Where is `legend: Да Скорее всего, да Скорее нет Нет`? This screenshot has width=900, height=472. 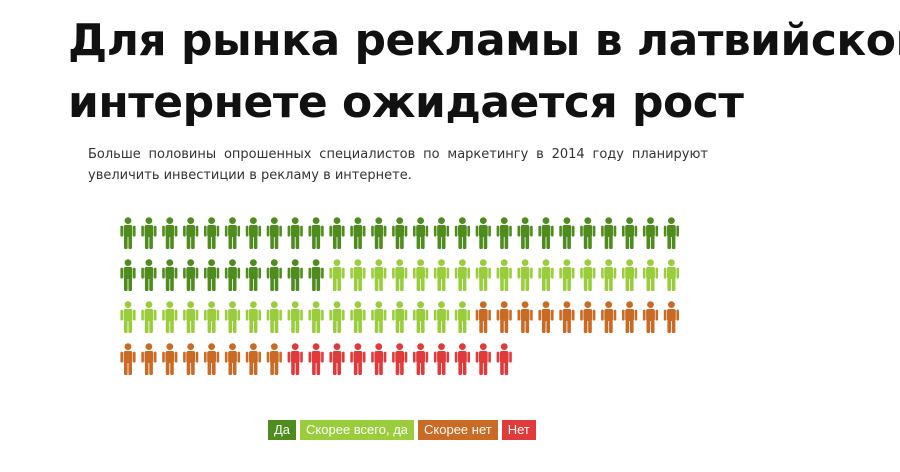 legend: Да Скорее всего, да Скорее нет Нет is located at coordinates (402, 430).